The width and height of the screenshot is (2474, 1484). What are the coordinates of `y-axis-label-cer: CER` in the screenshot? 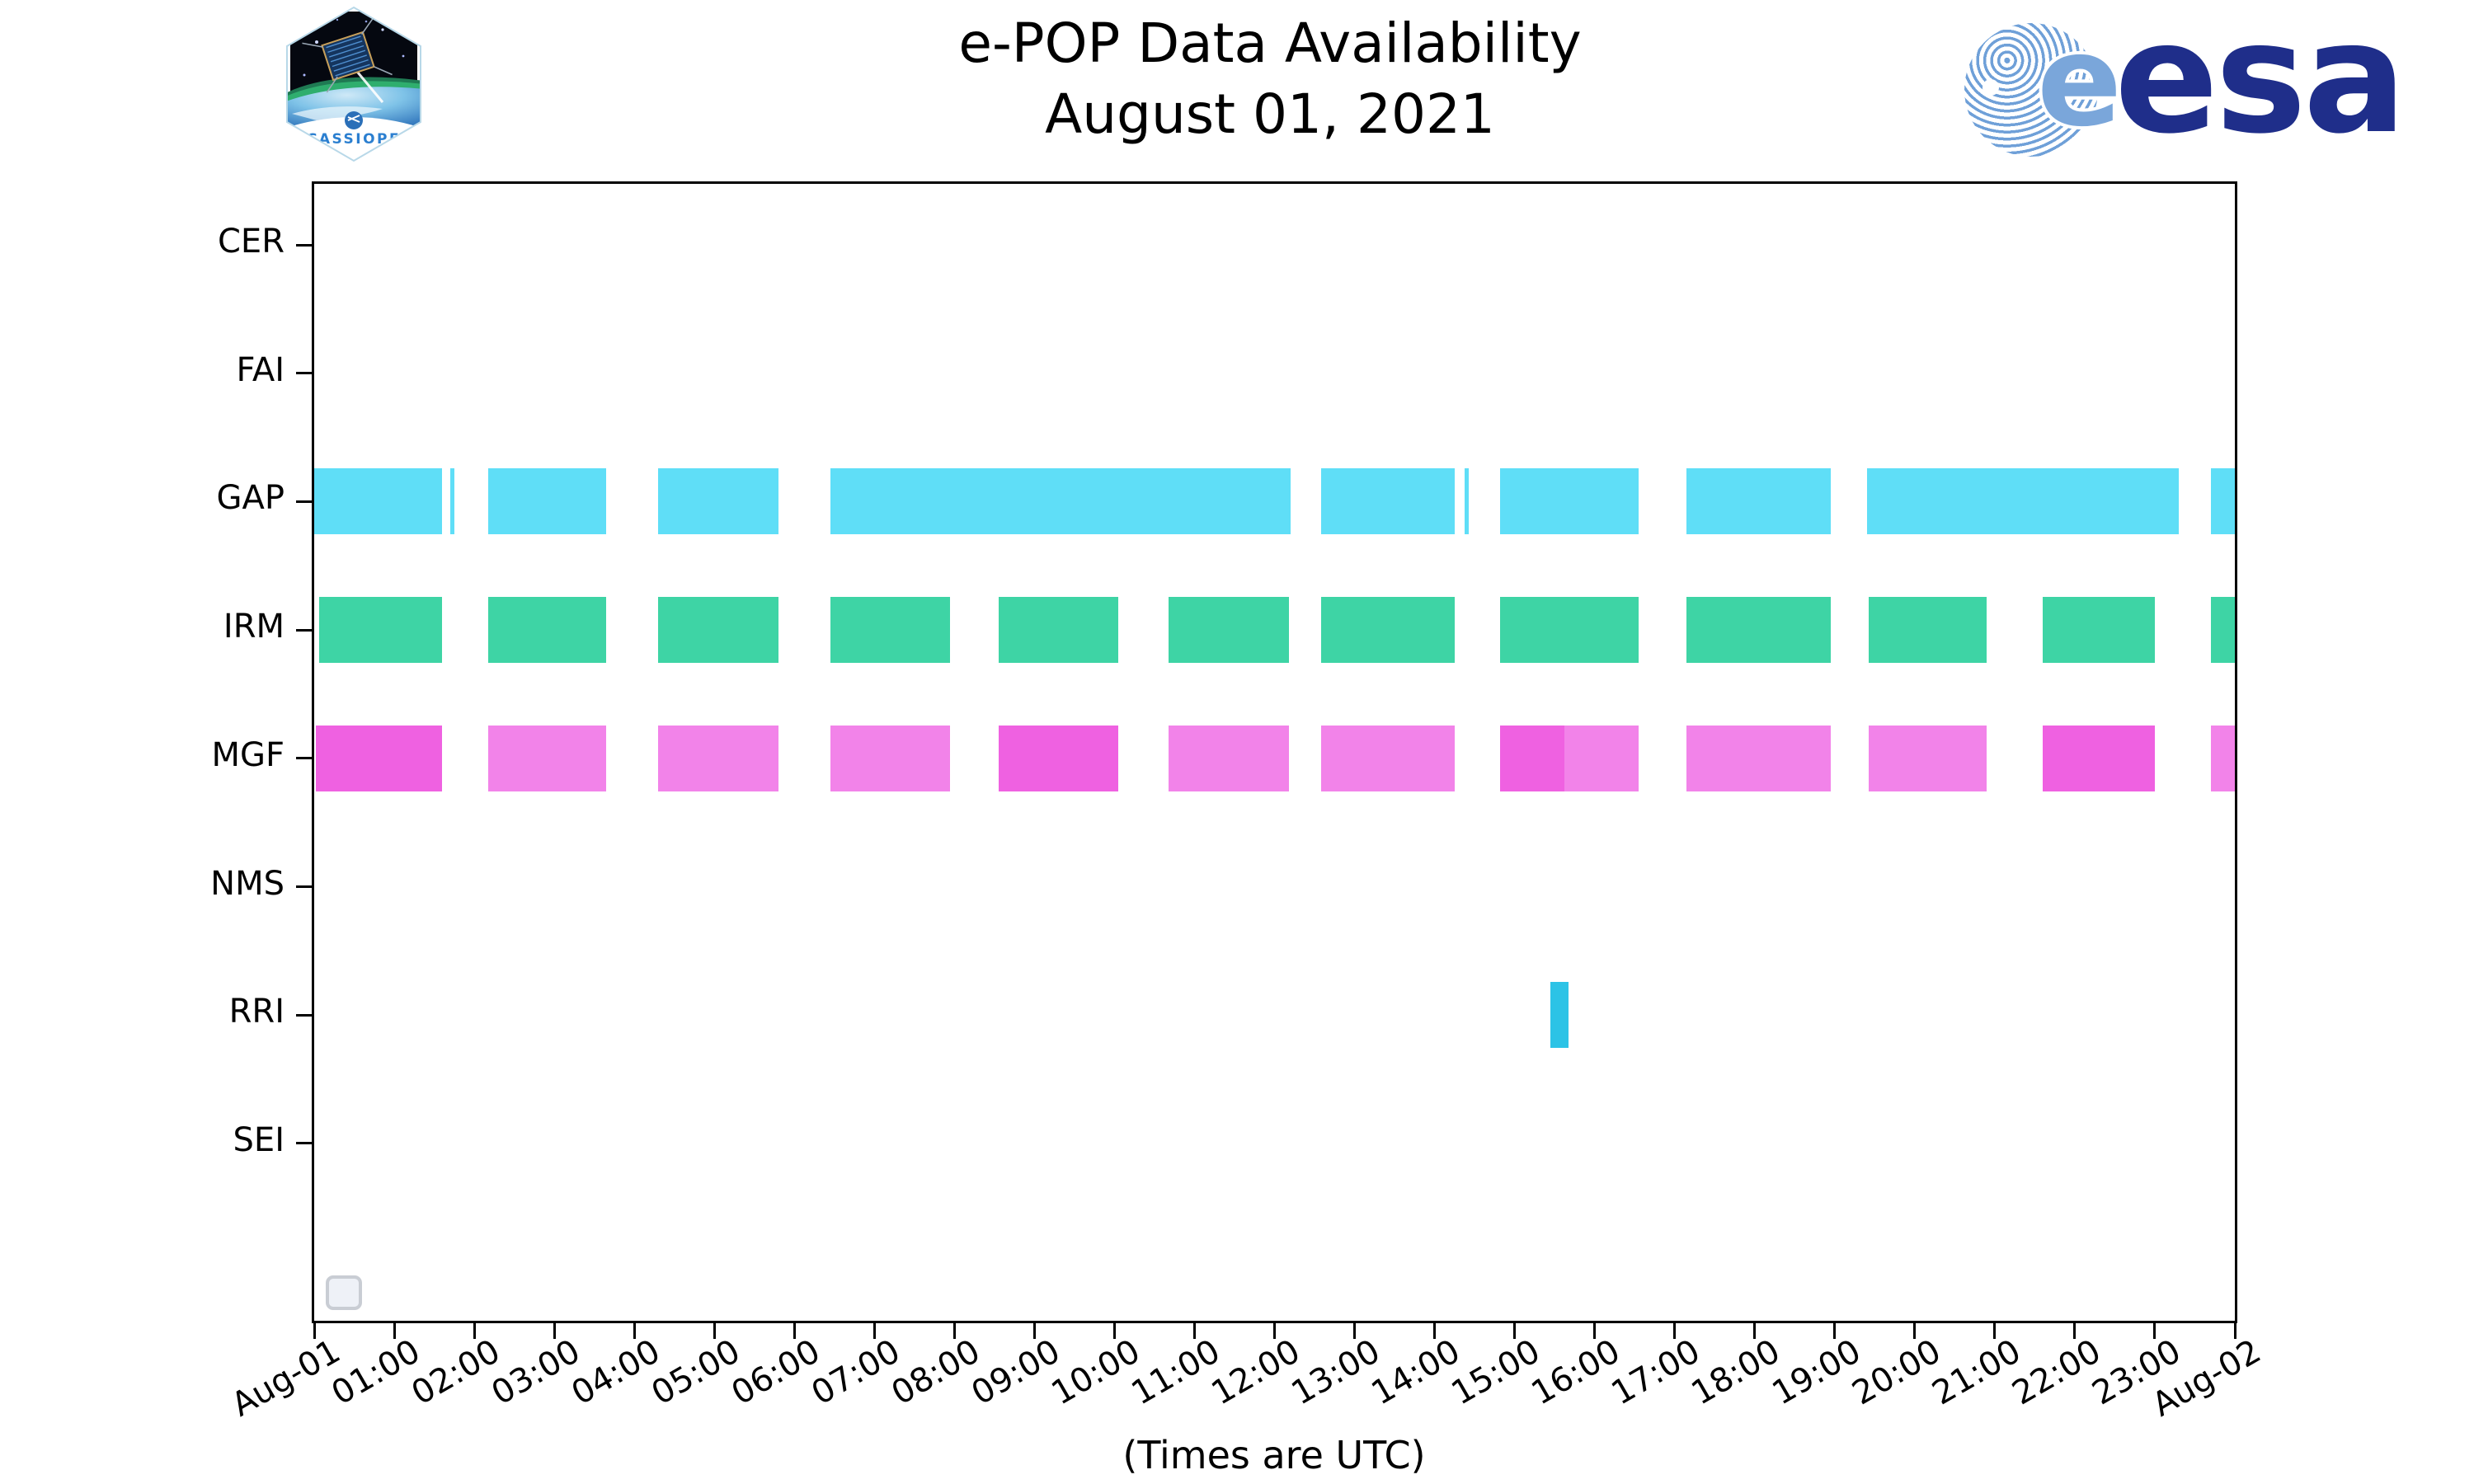 It's located at (251, 242).